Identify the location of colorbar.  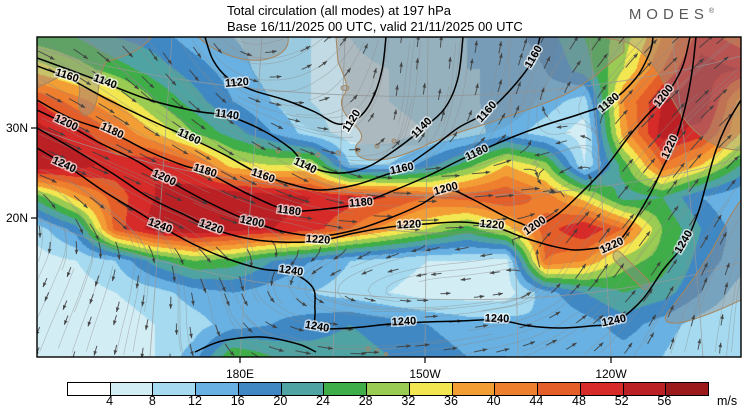
(388, 389).